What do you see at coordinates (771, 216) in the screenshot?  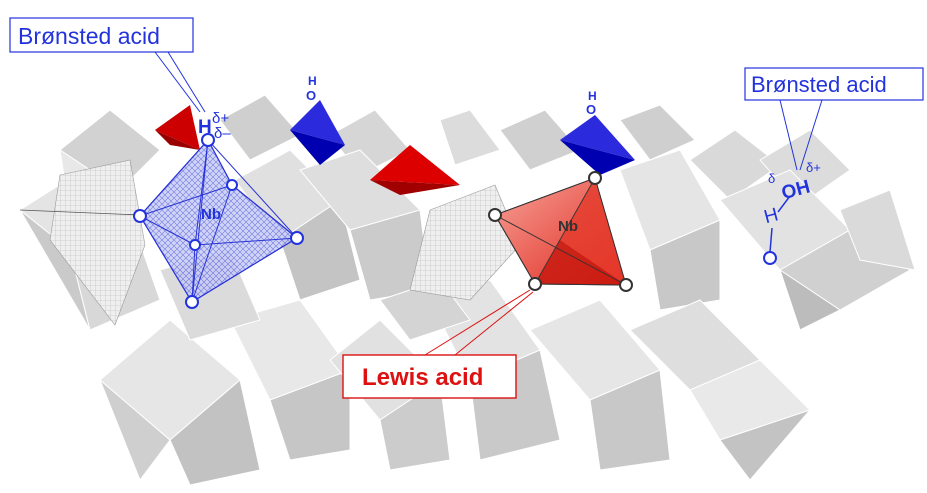 I see `h-atom-right: H` at bounding box center [771, 216].